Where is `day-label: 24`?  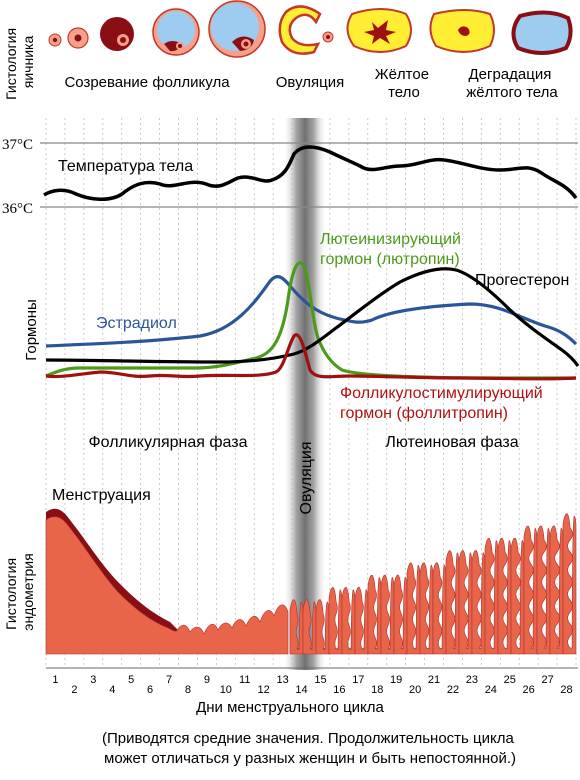
day-label: 24 is located at coordinates (491, 690).